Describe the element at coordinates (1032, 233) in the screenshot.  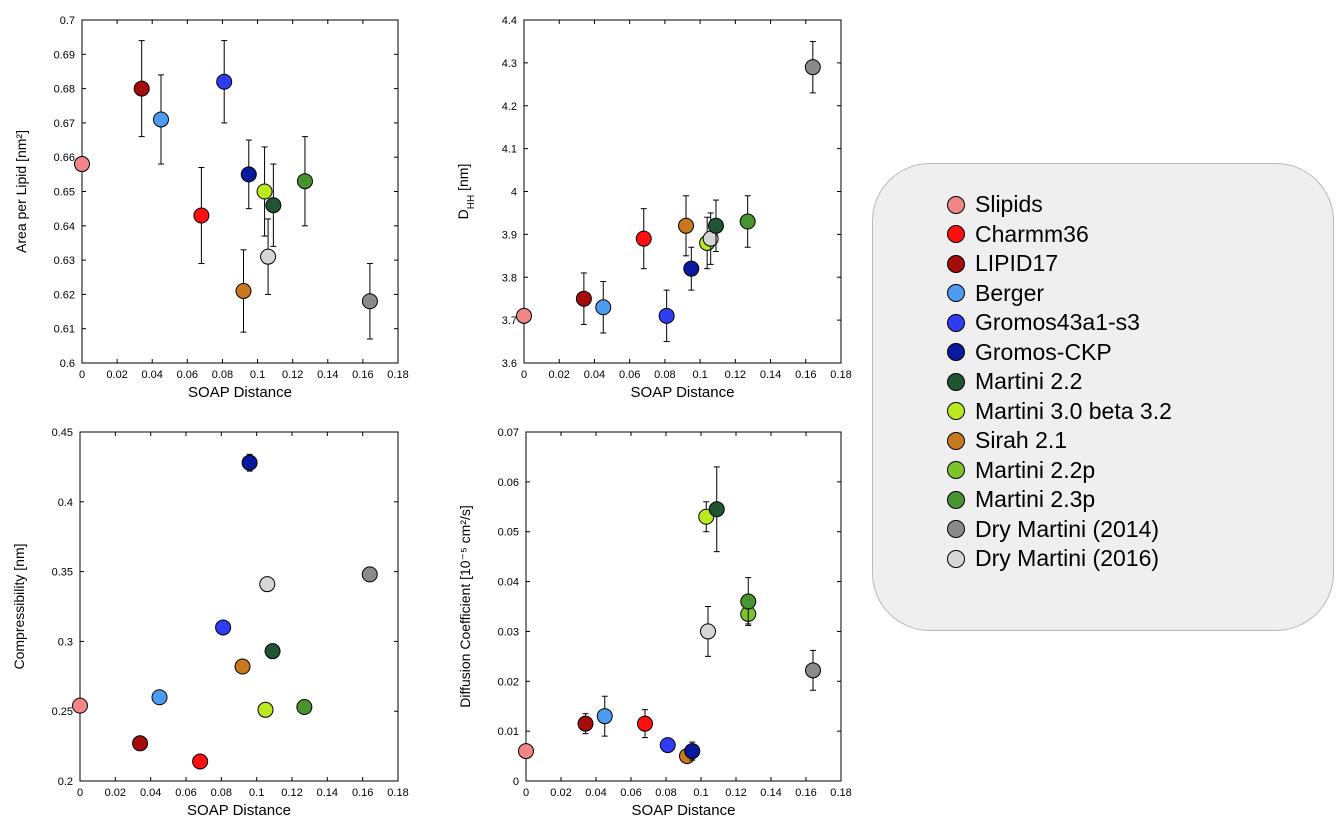
I see `legend-label: Charmm36` at that location.